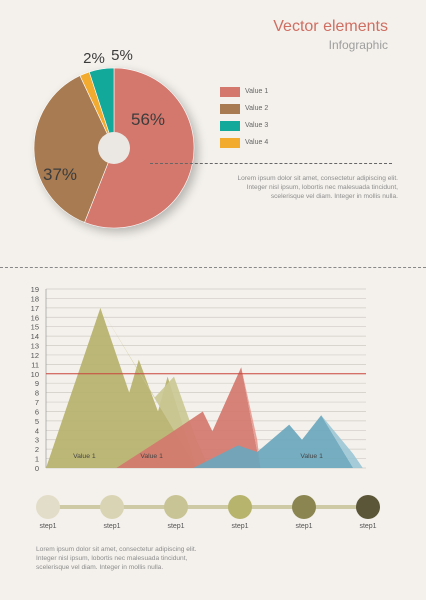 This screenshot has height=600, width=426. I want to click on y-tick-label: 10, so click(35, 374).